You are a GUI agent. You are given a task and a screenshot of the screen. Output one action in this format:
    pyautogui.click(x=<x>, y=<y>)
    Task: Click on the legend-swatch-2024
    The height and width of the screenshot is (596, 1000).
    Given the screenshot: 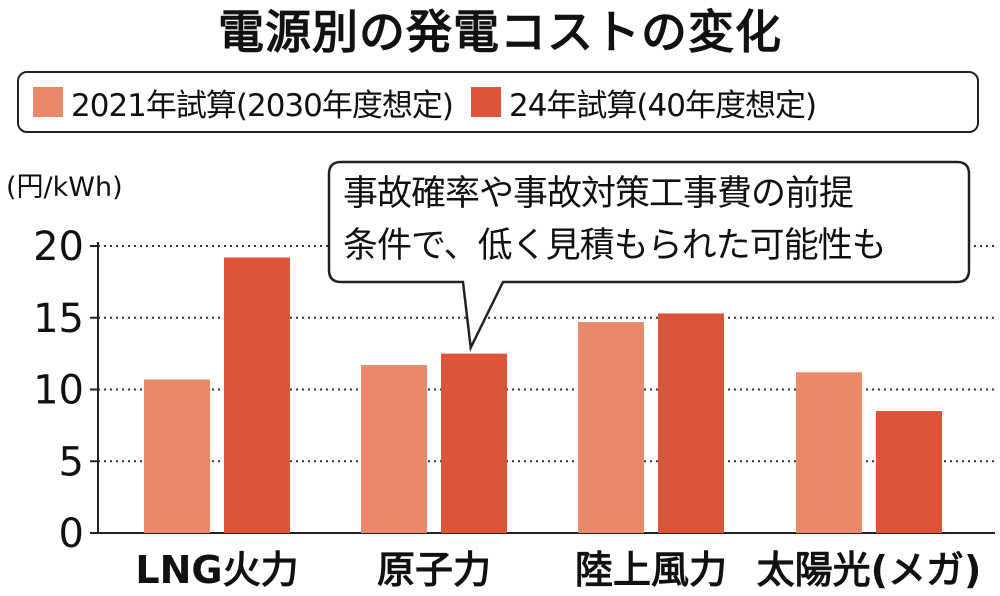 What is the action you would take?
    pyautogui.click(x=485, y=102)
    